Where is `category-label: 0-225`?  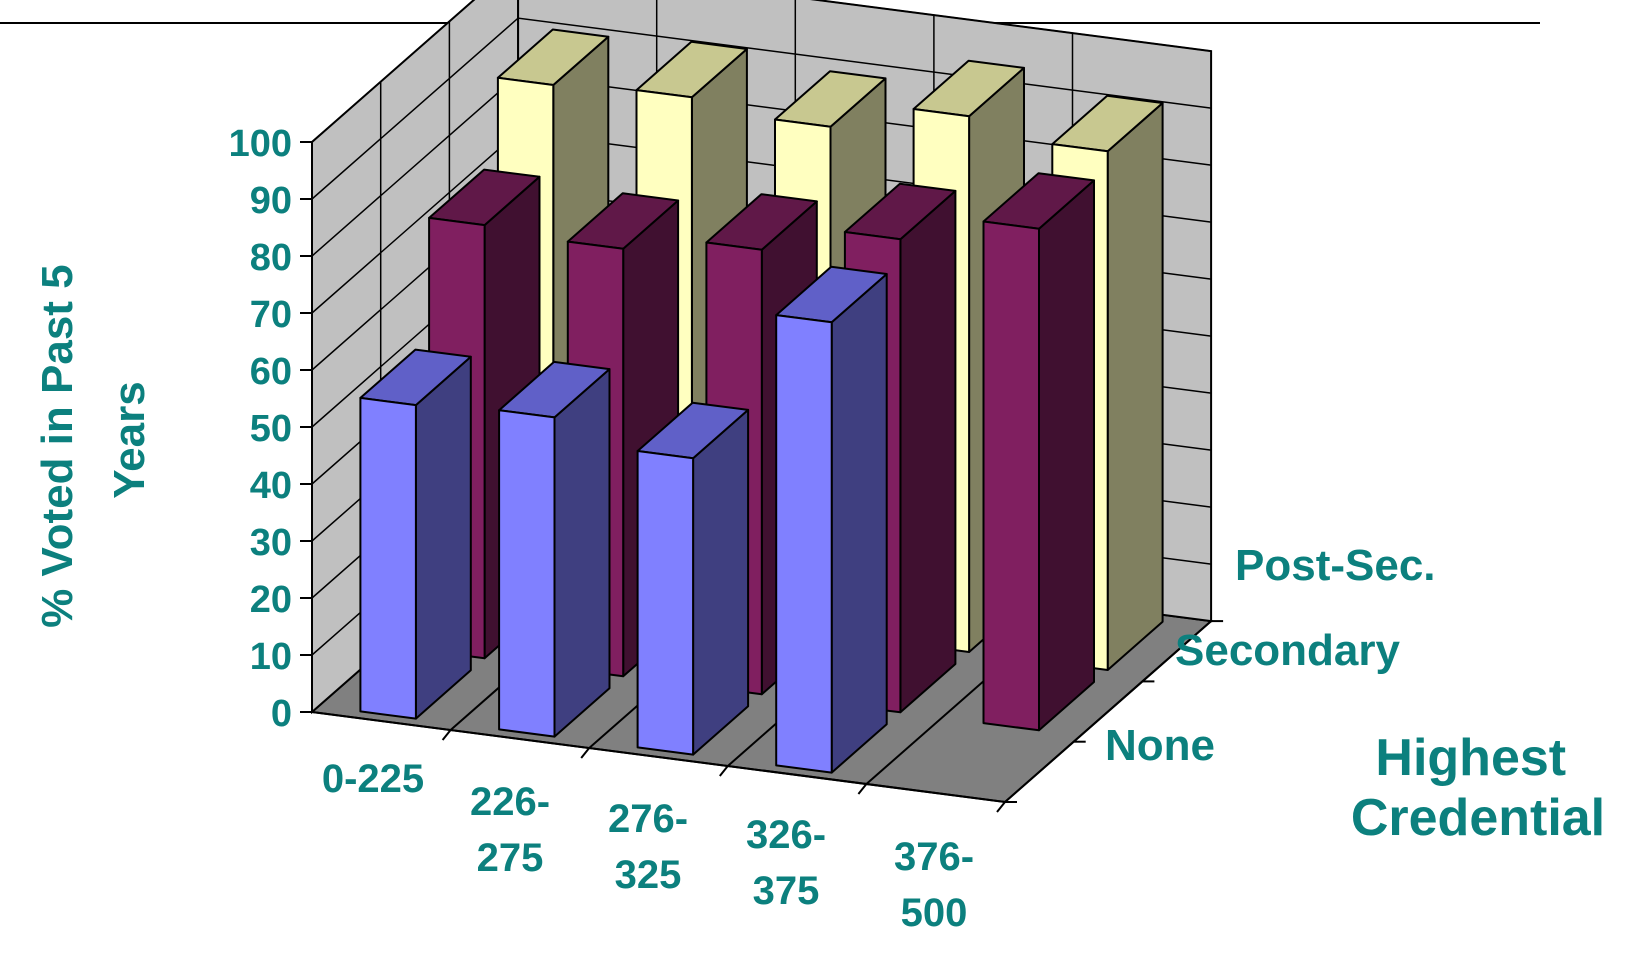 category-label: 0-225 is located at coordinates (373, 779).